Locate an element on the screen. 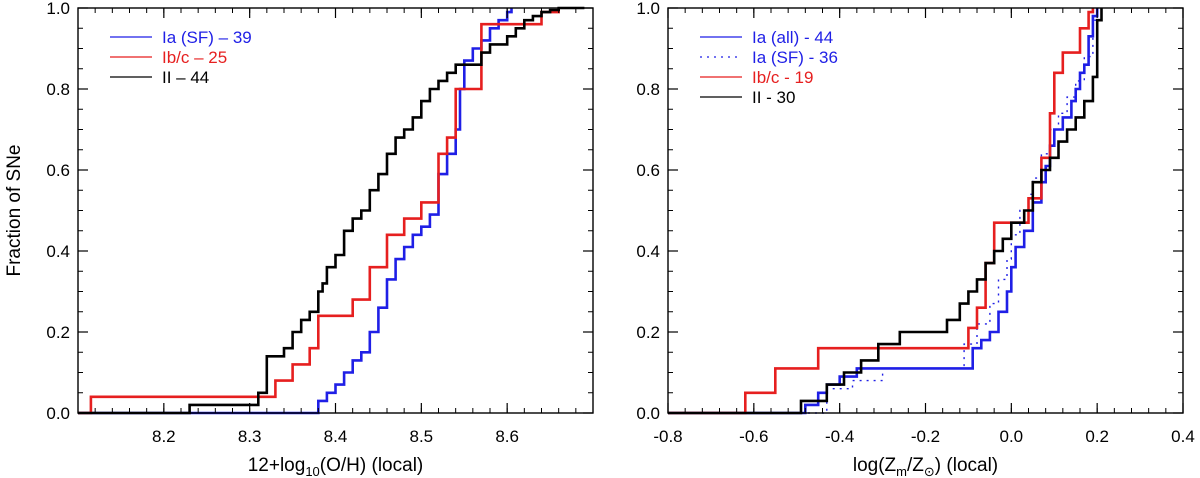  x-tick-label: 0.2 is located at coordinates (1097, 436).